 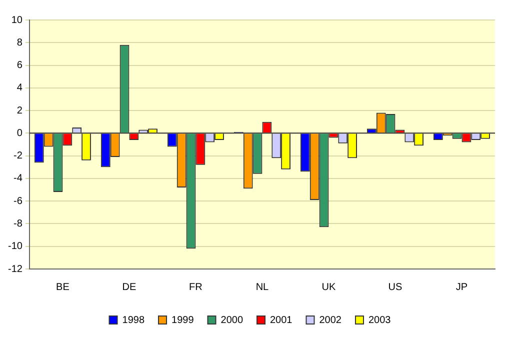 What do you see at coordinates (329, 287) in the screenshot?
I see `x-tick-label: UK` at bounding box center [329, 287].